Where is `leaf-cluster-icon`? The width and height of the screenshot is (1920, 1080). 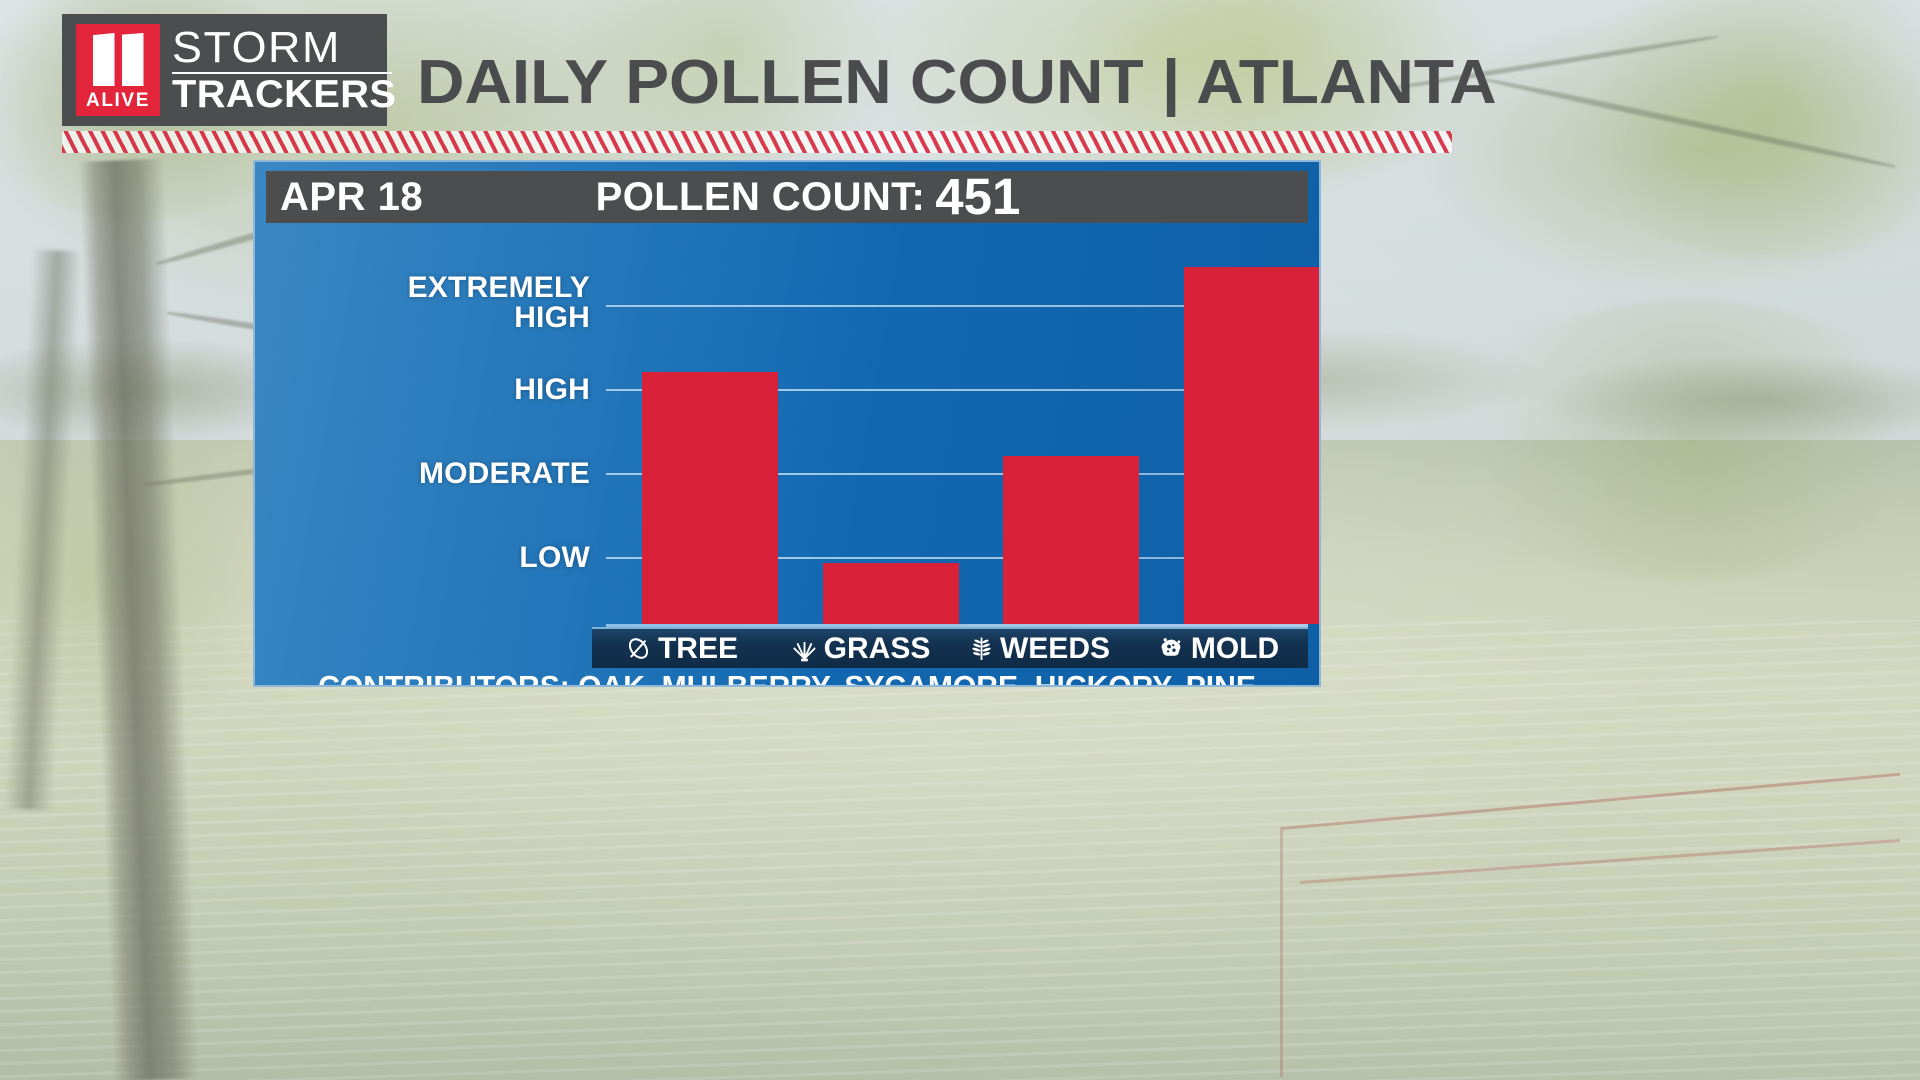 leaf-cluster-icon is located at coordinates (1680, 440).